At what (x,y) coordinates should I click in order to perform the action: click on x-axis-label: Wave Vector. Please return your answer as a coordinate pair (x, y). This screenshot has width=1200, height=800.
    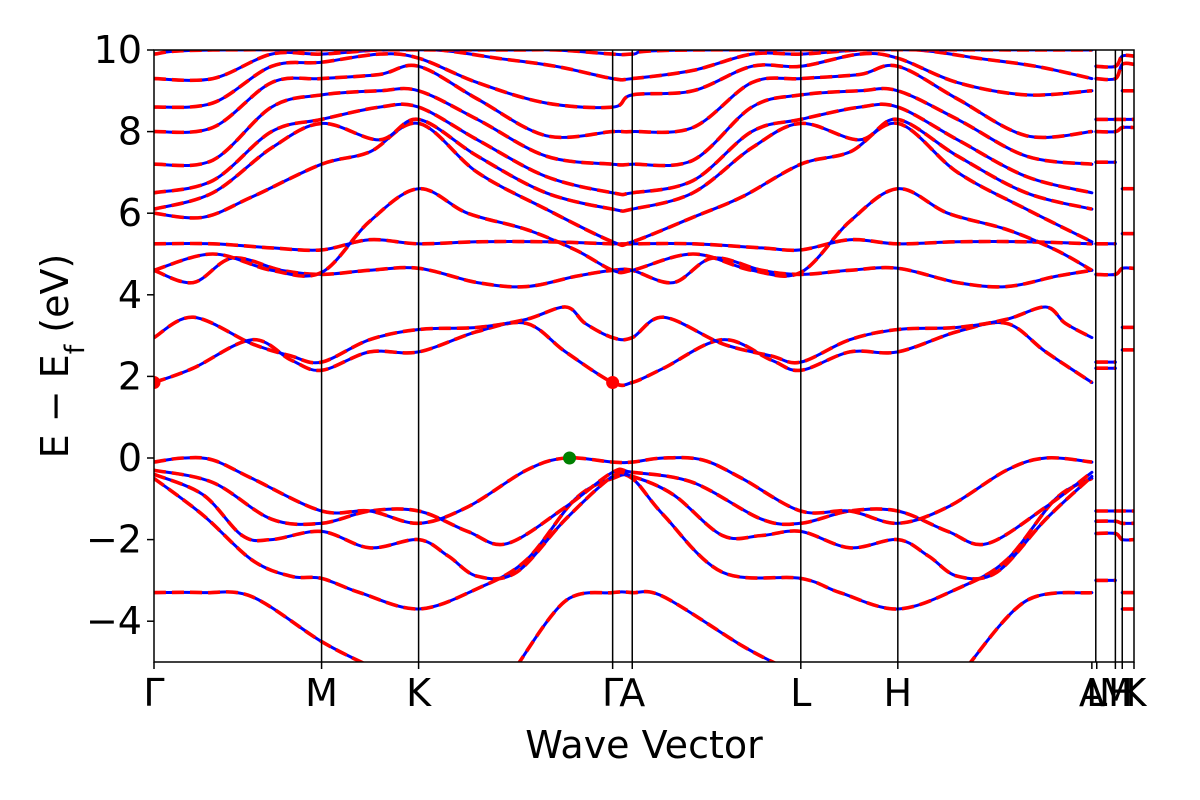
    Looking at the image, I should click on (644, 745).